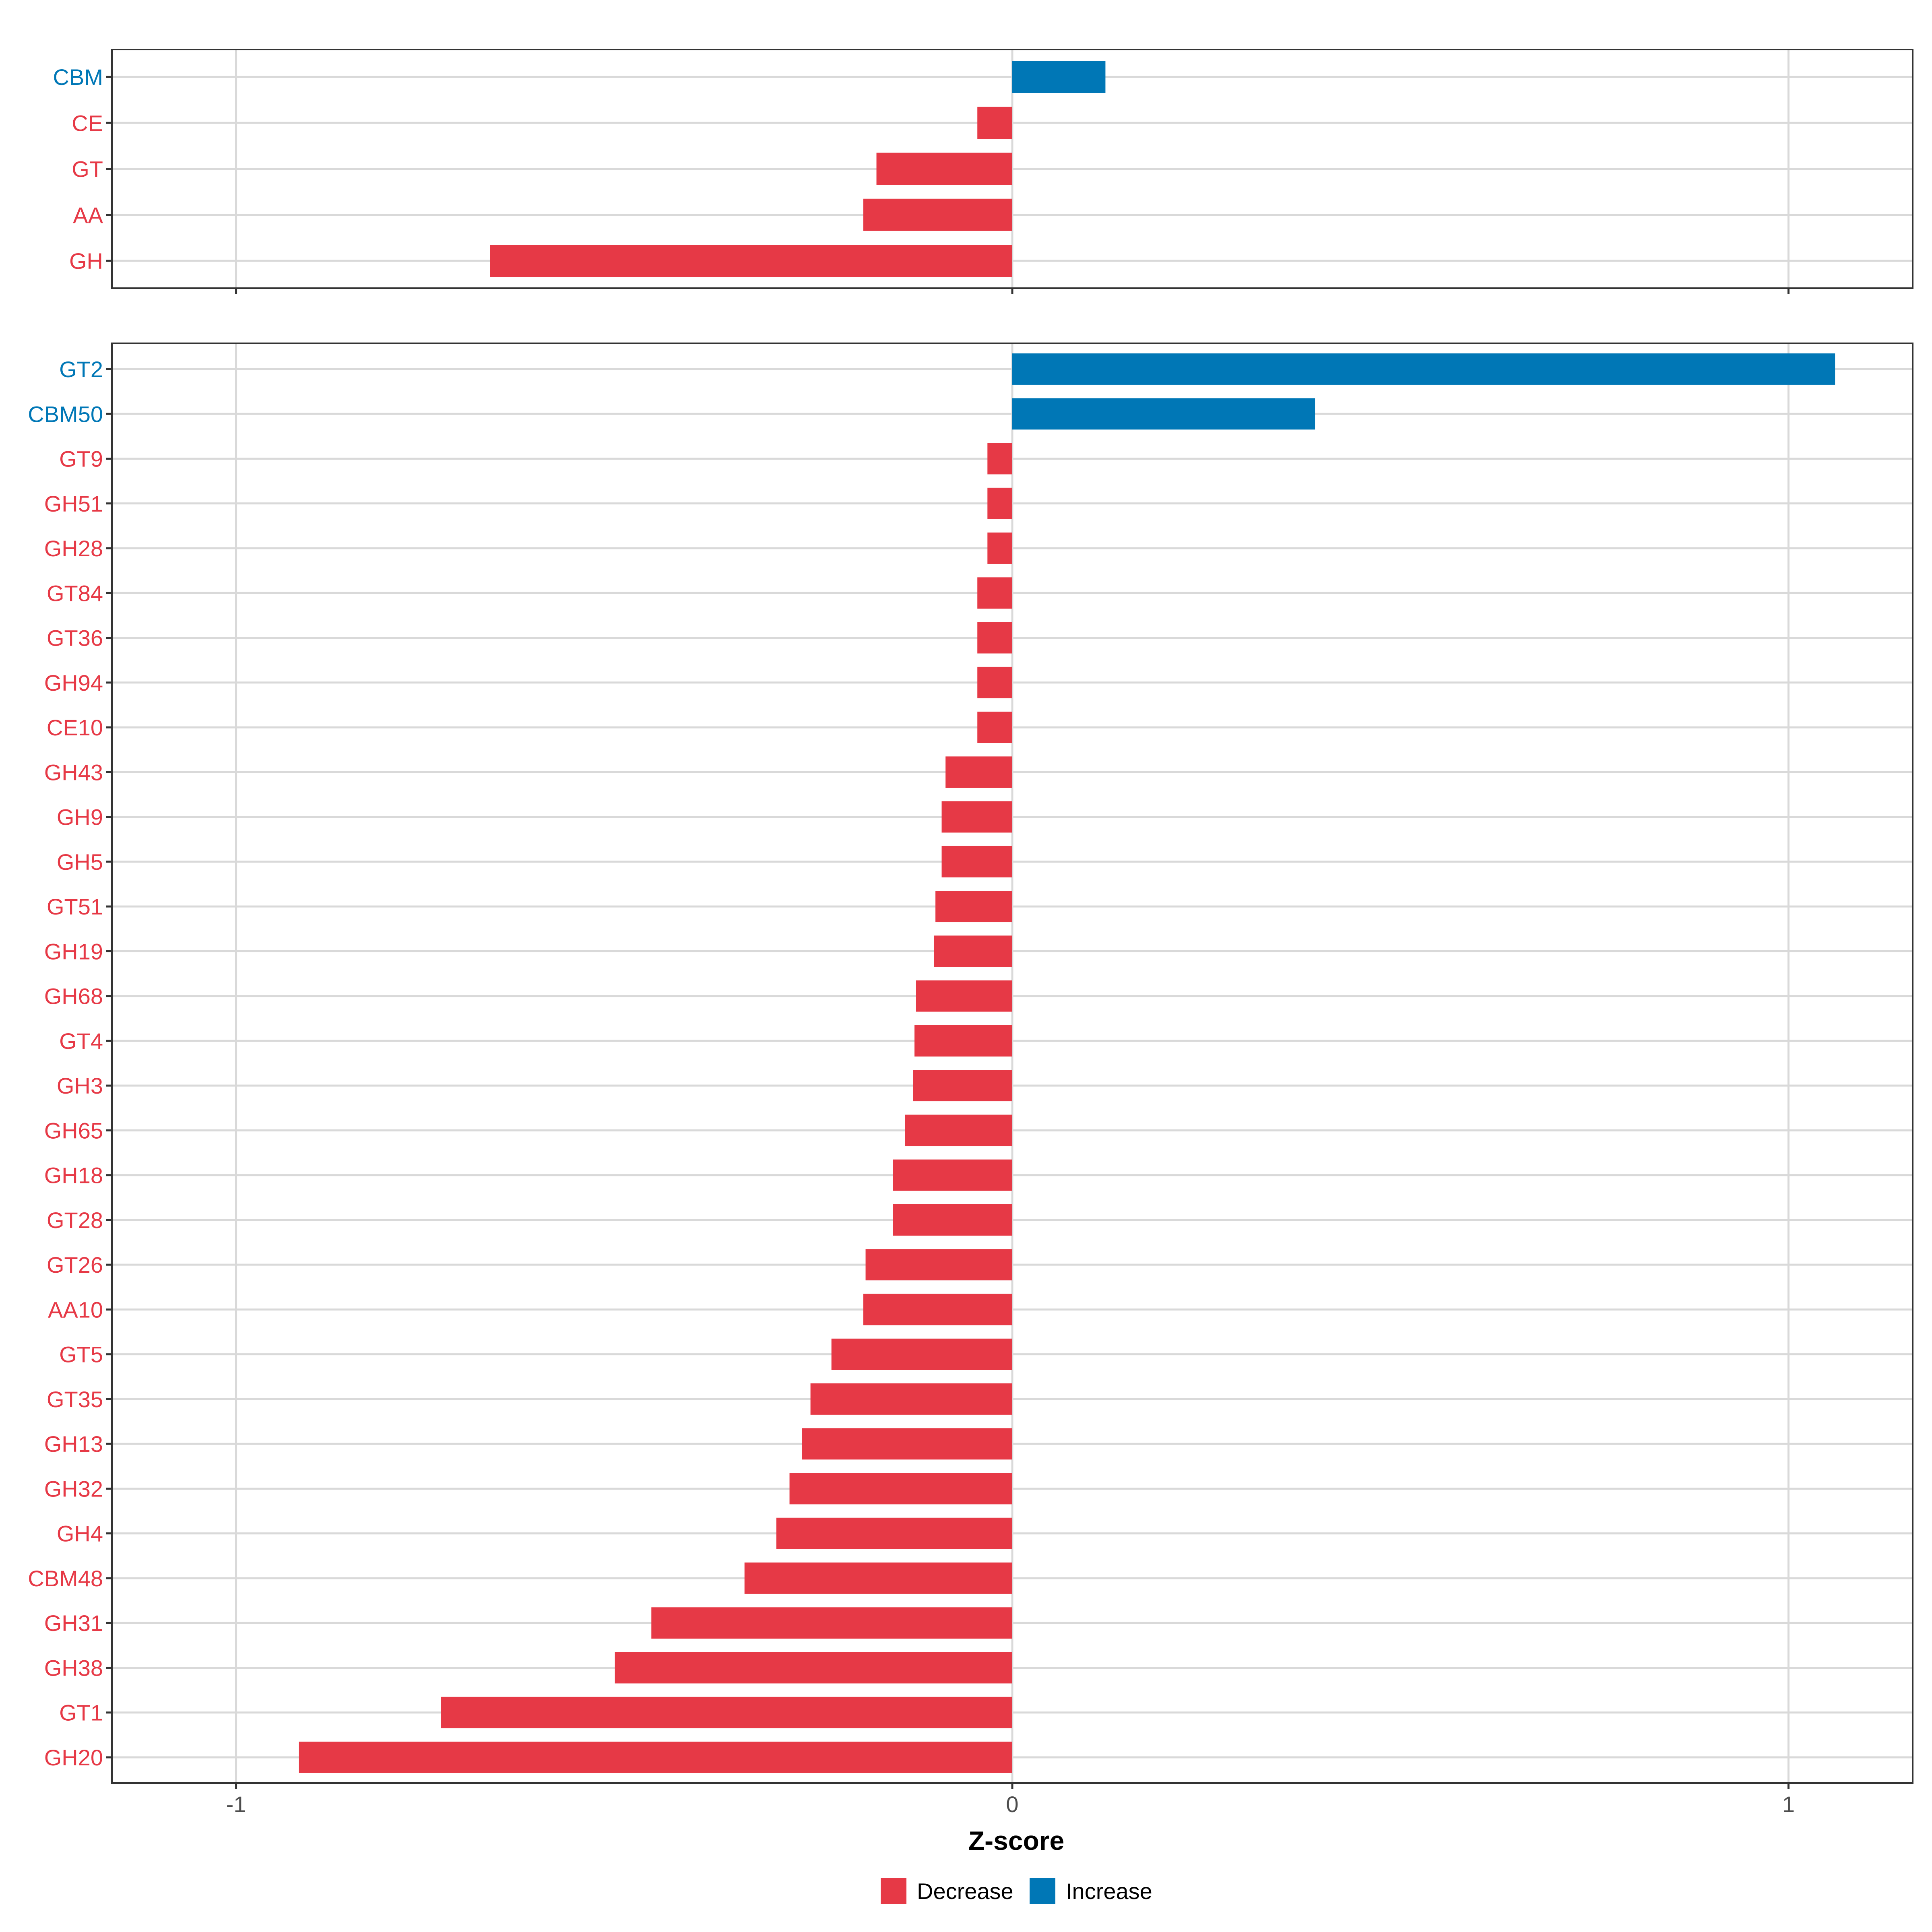  What do you see at coordinates (878, 1578) in the screenshot?
I see `bar-CBM48` at bounding box center [878, 1578].